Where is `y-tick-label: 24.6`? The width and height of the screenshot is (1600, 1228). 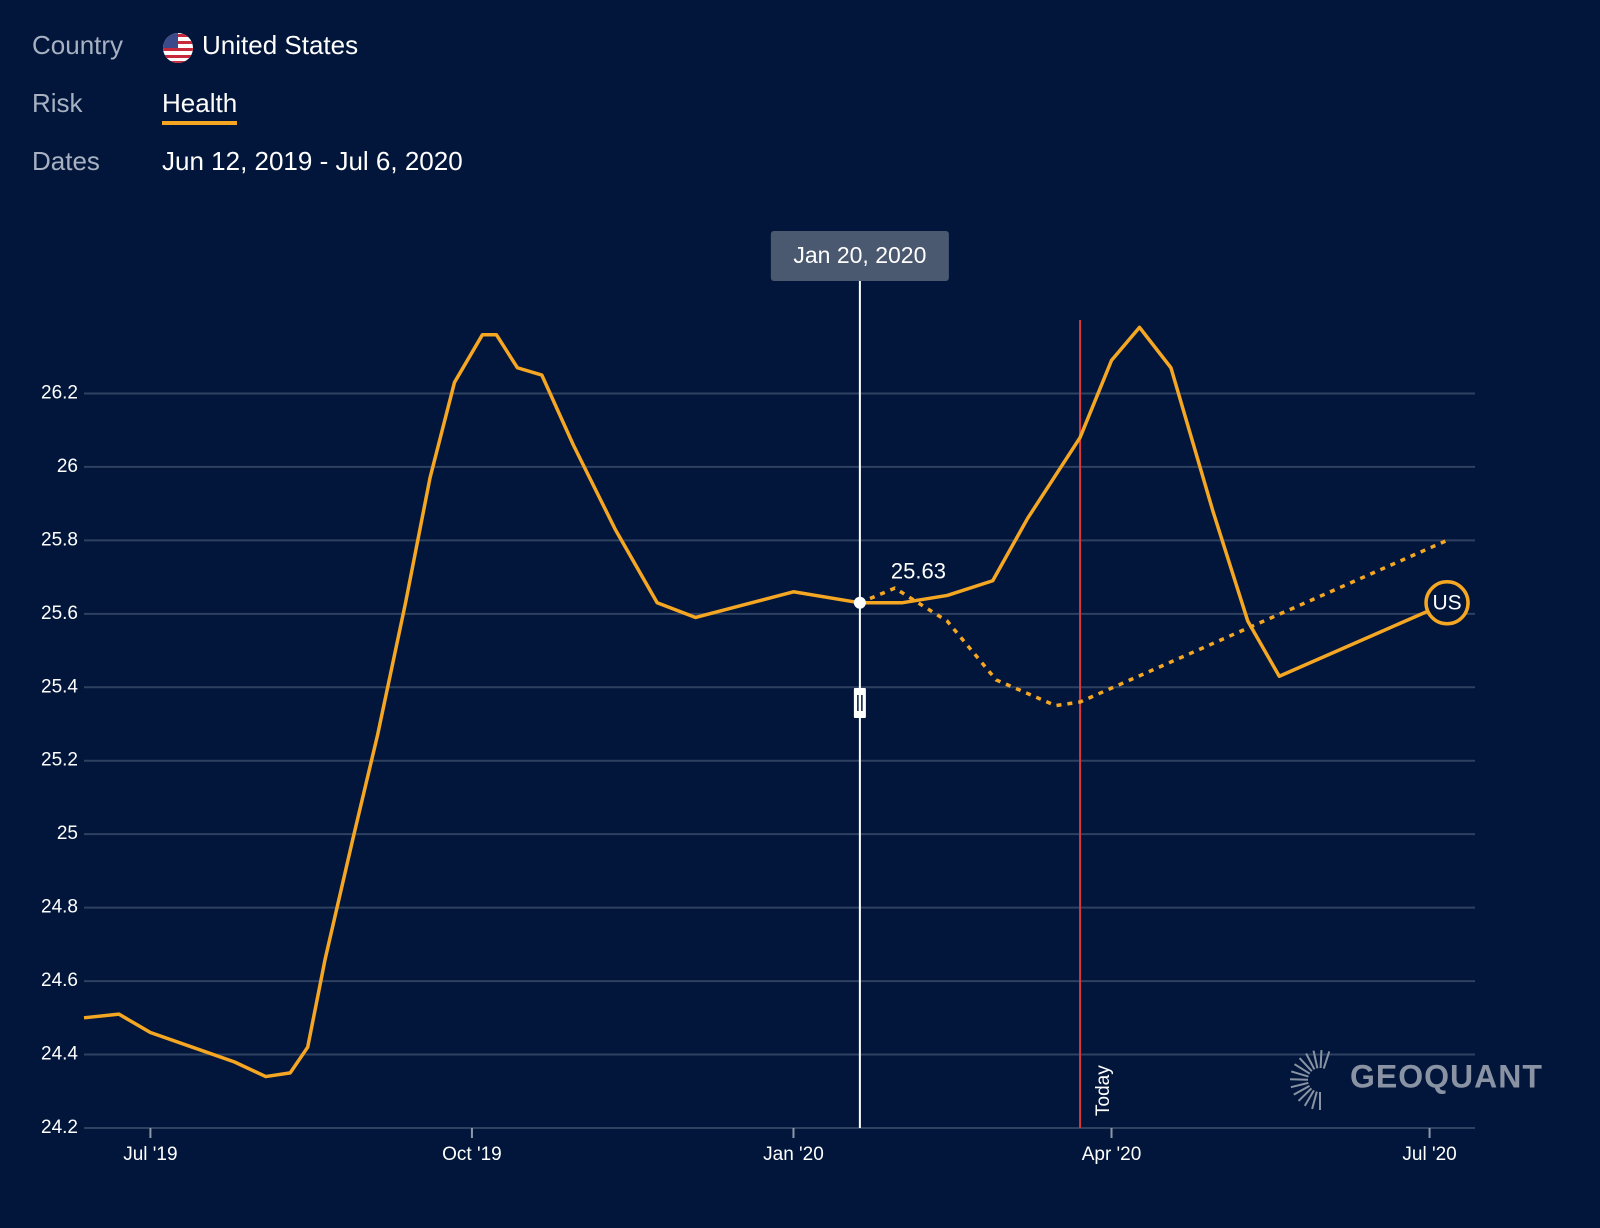
y-tick-label: 24.6 is located at coordinates (59, 980).